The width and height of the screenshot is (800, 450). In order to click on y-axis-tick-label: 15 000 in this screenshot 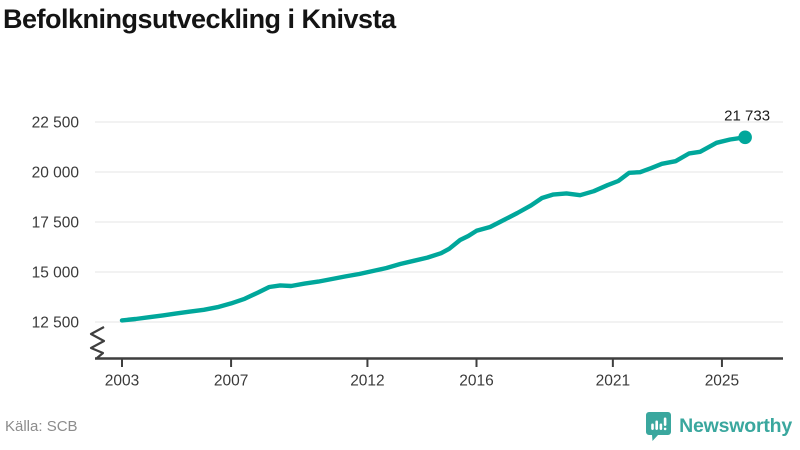, I will do `click(56, 273)`.